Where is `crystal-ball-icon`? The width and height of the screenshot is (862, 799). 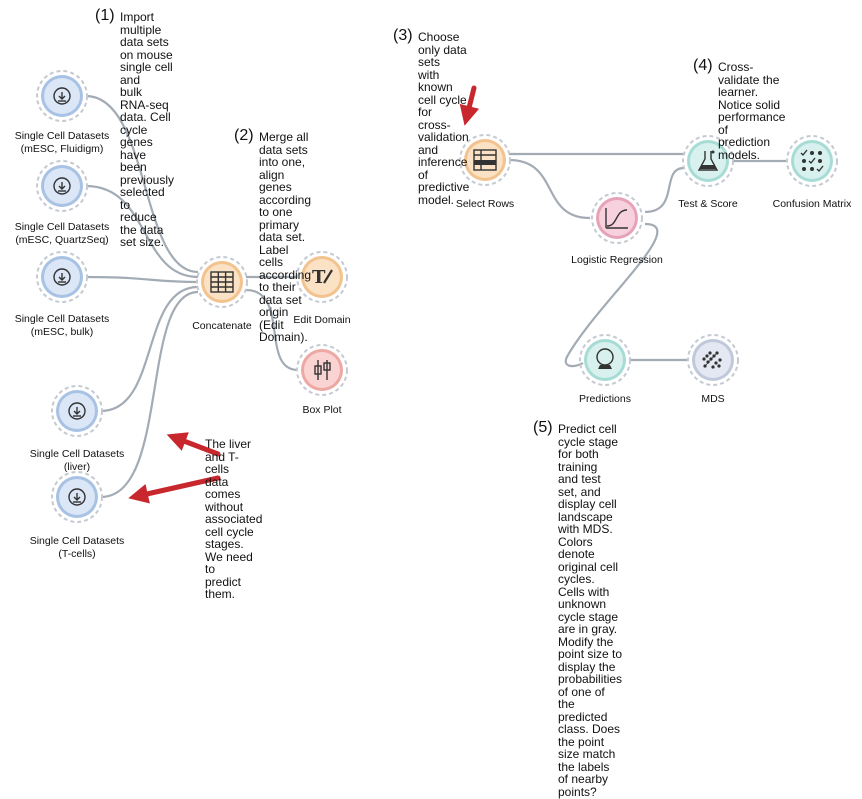 crystal-ball-icon is located at coordinates (605, 358).